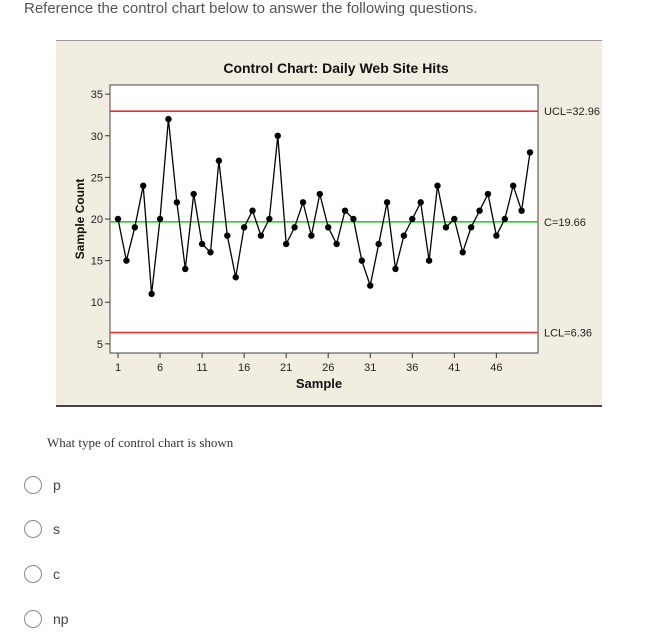  I want to click on option-np: np, so click(46, 619).